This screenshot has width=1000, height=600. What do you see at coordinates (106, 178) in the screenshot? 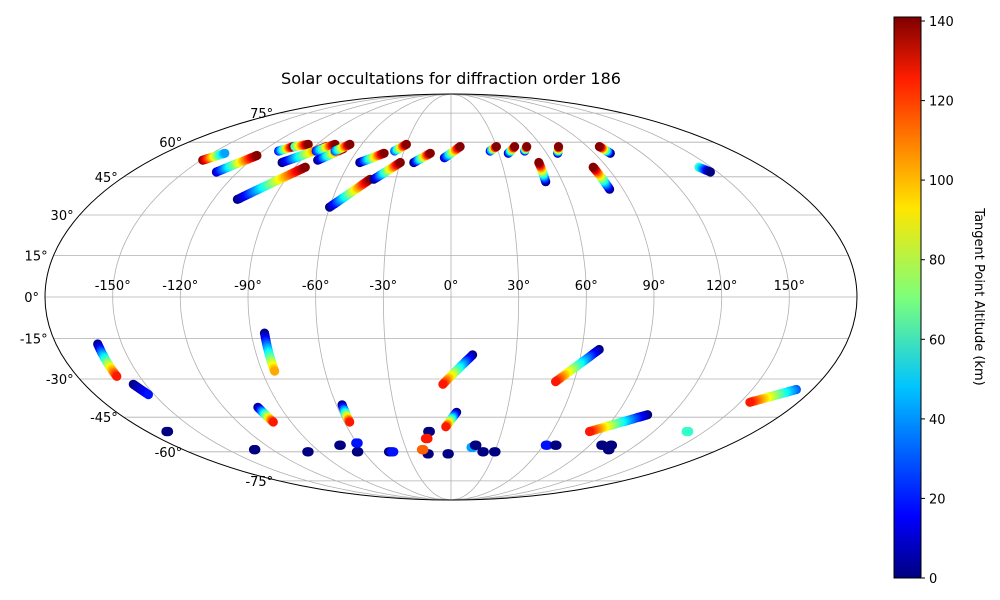
I see `y-tick-label: 45°` at bounding box center [106, 178].